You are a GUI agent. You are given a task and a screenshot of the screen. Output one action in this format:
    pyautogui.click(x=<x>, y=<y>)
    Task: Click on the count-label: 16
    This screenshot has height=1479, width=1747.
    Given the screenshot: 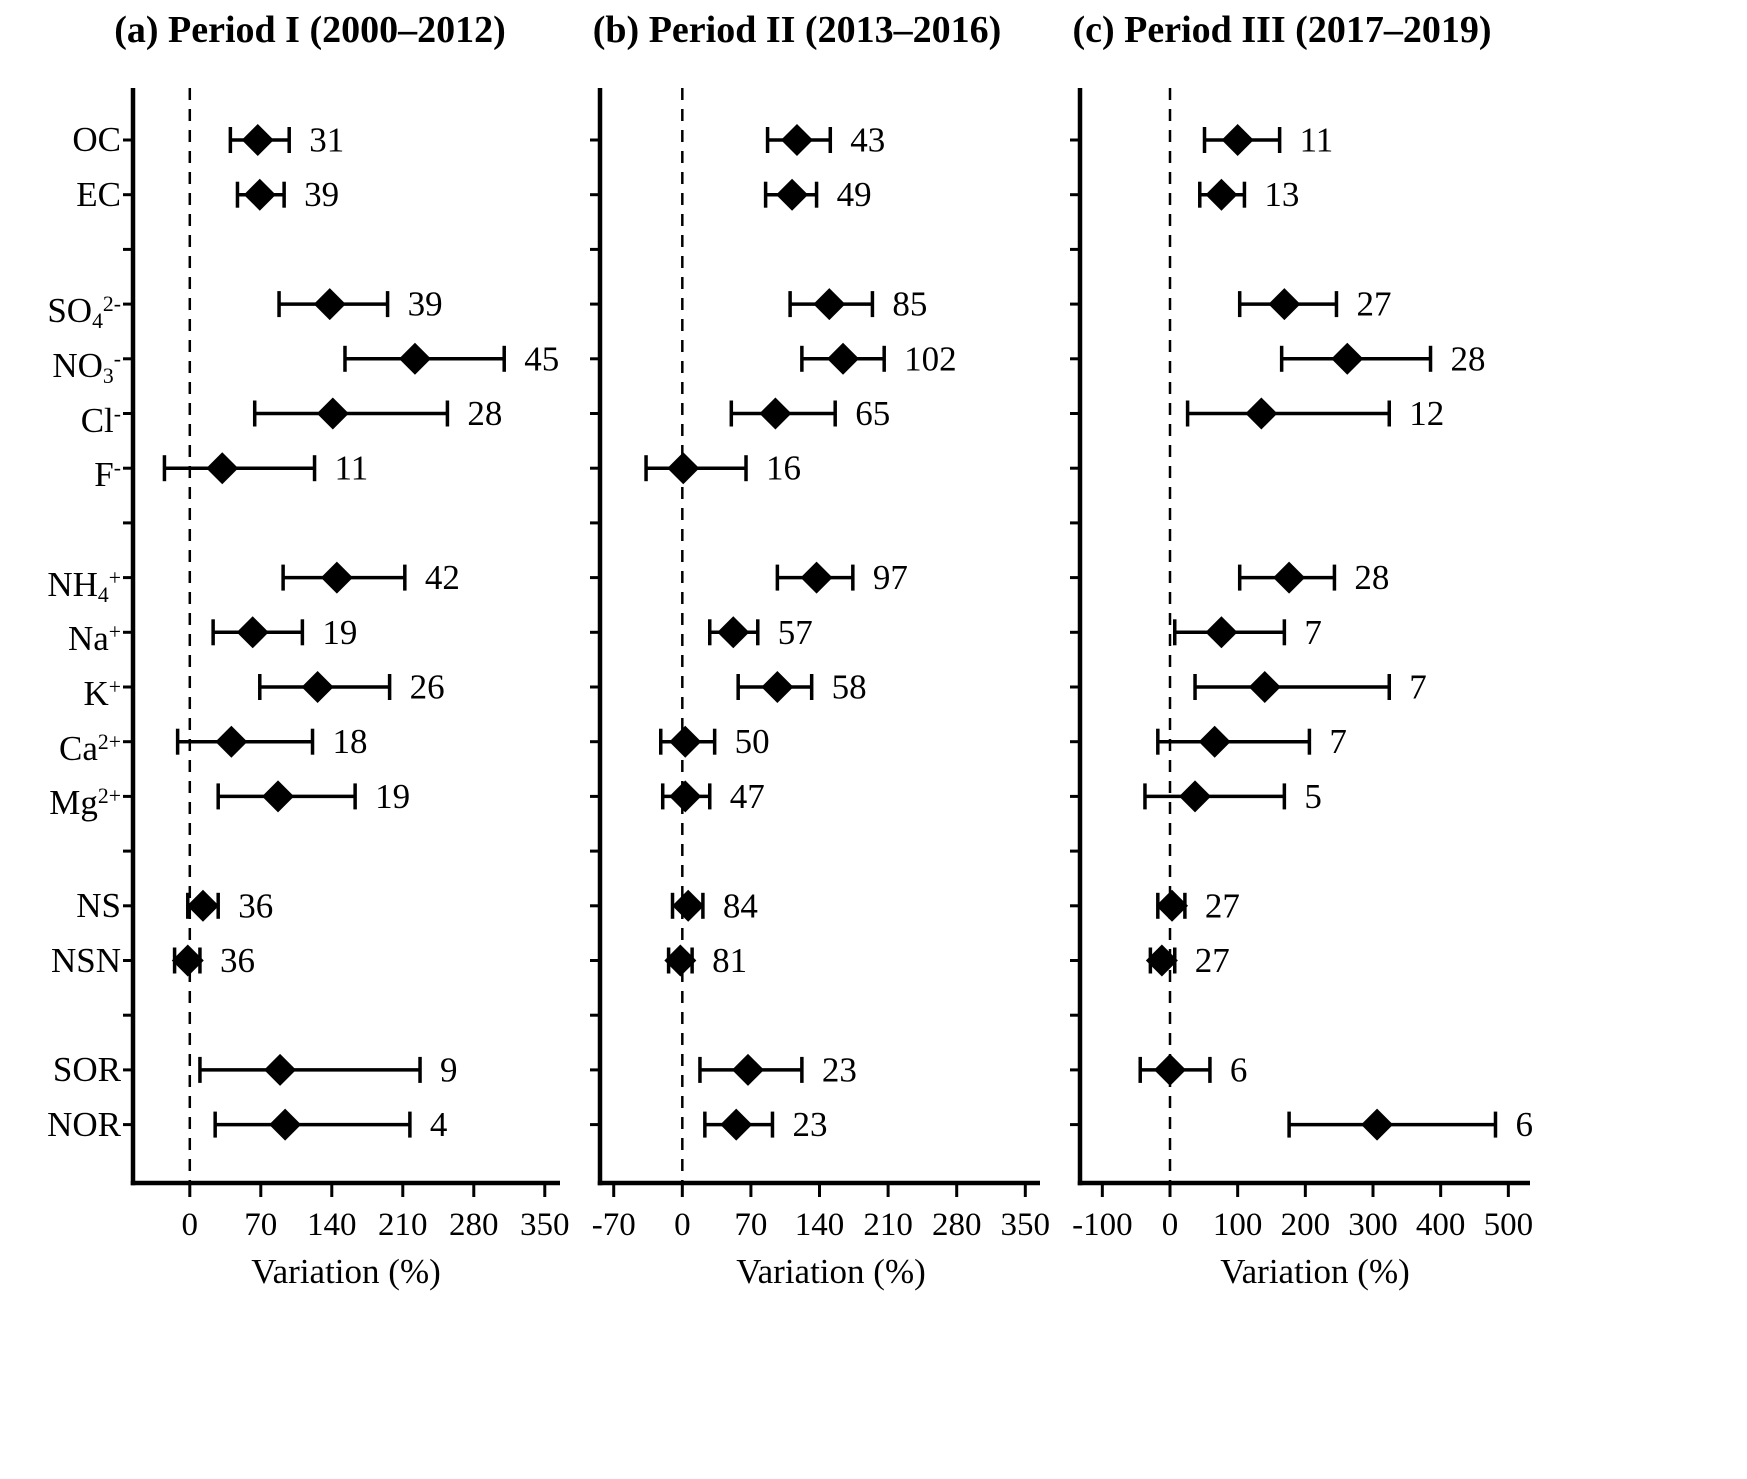 What is the action you would take?
    pyautogui.click(x=783, y=468)
    